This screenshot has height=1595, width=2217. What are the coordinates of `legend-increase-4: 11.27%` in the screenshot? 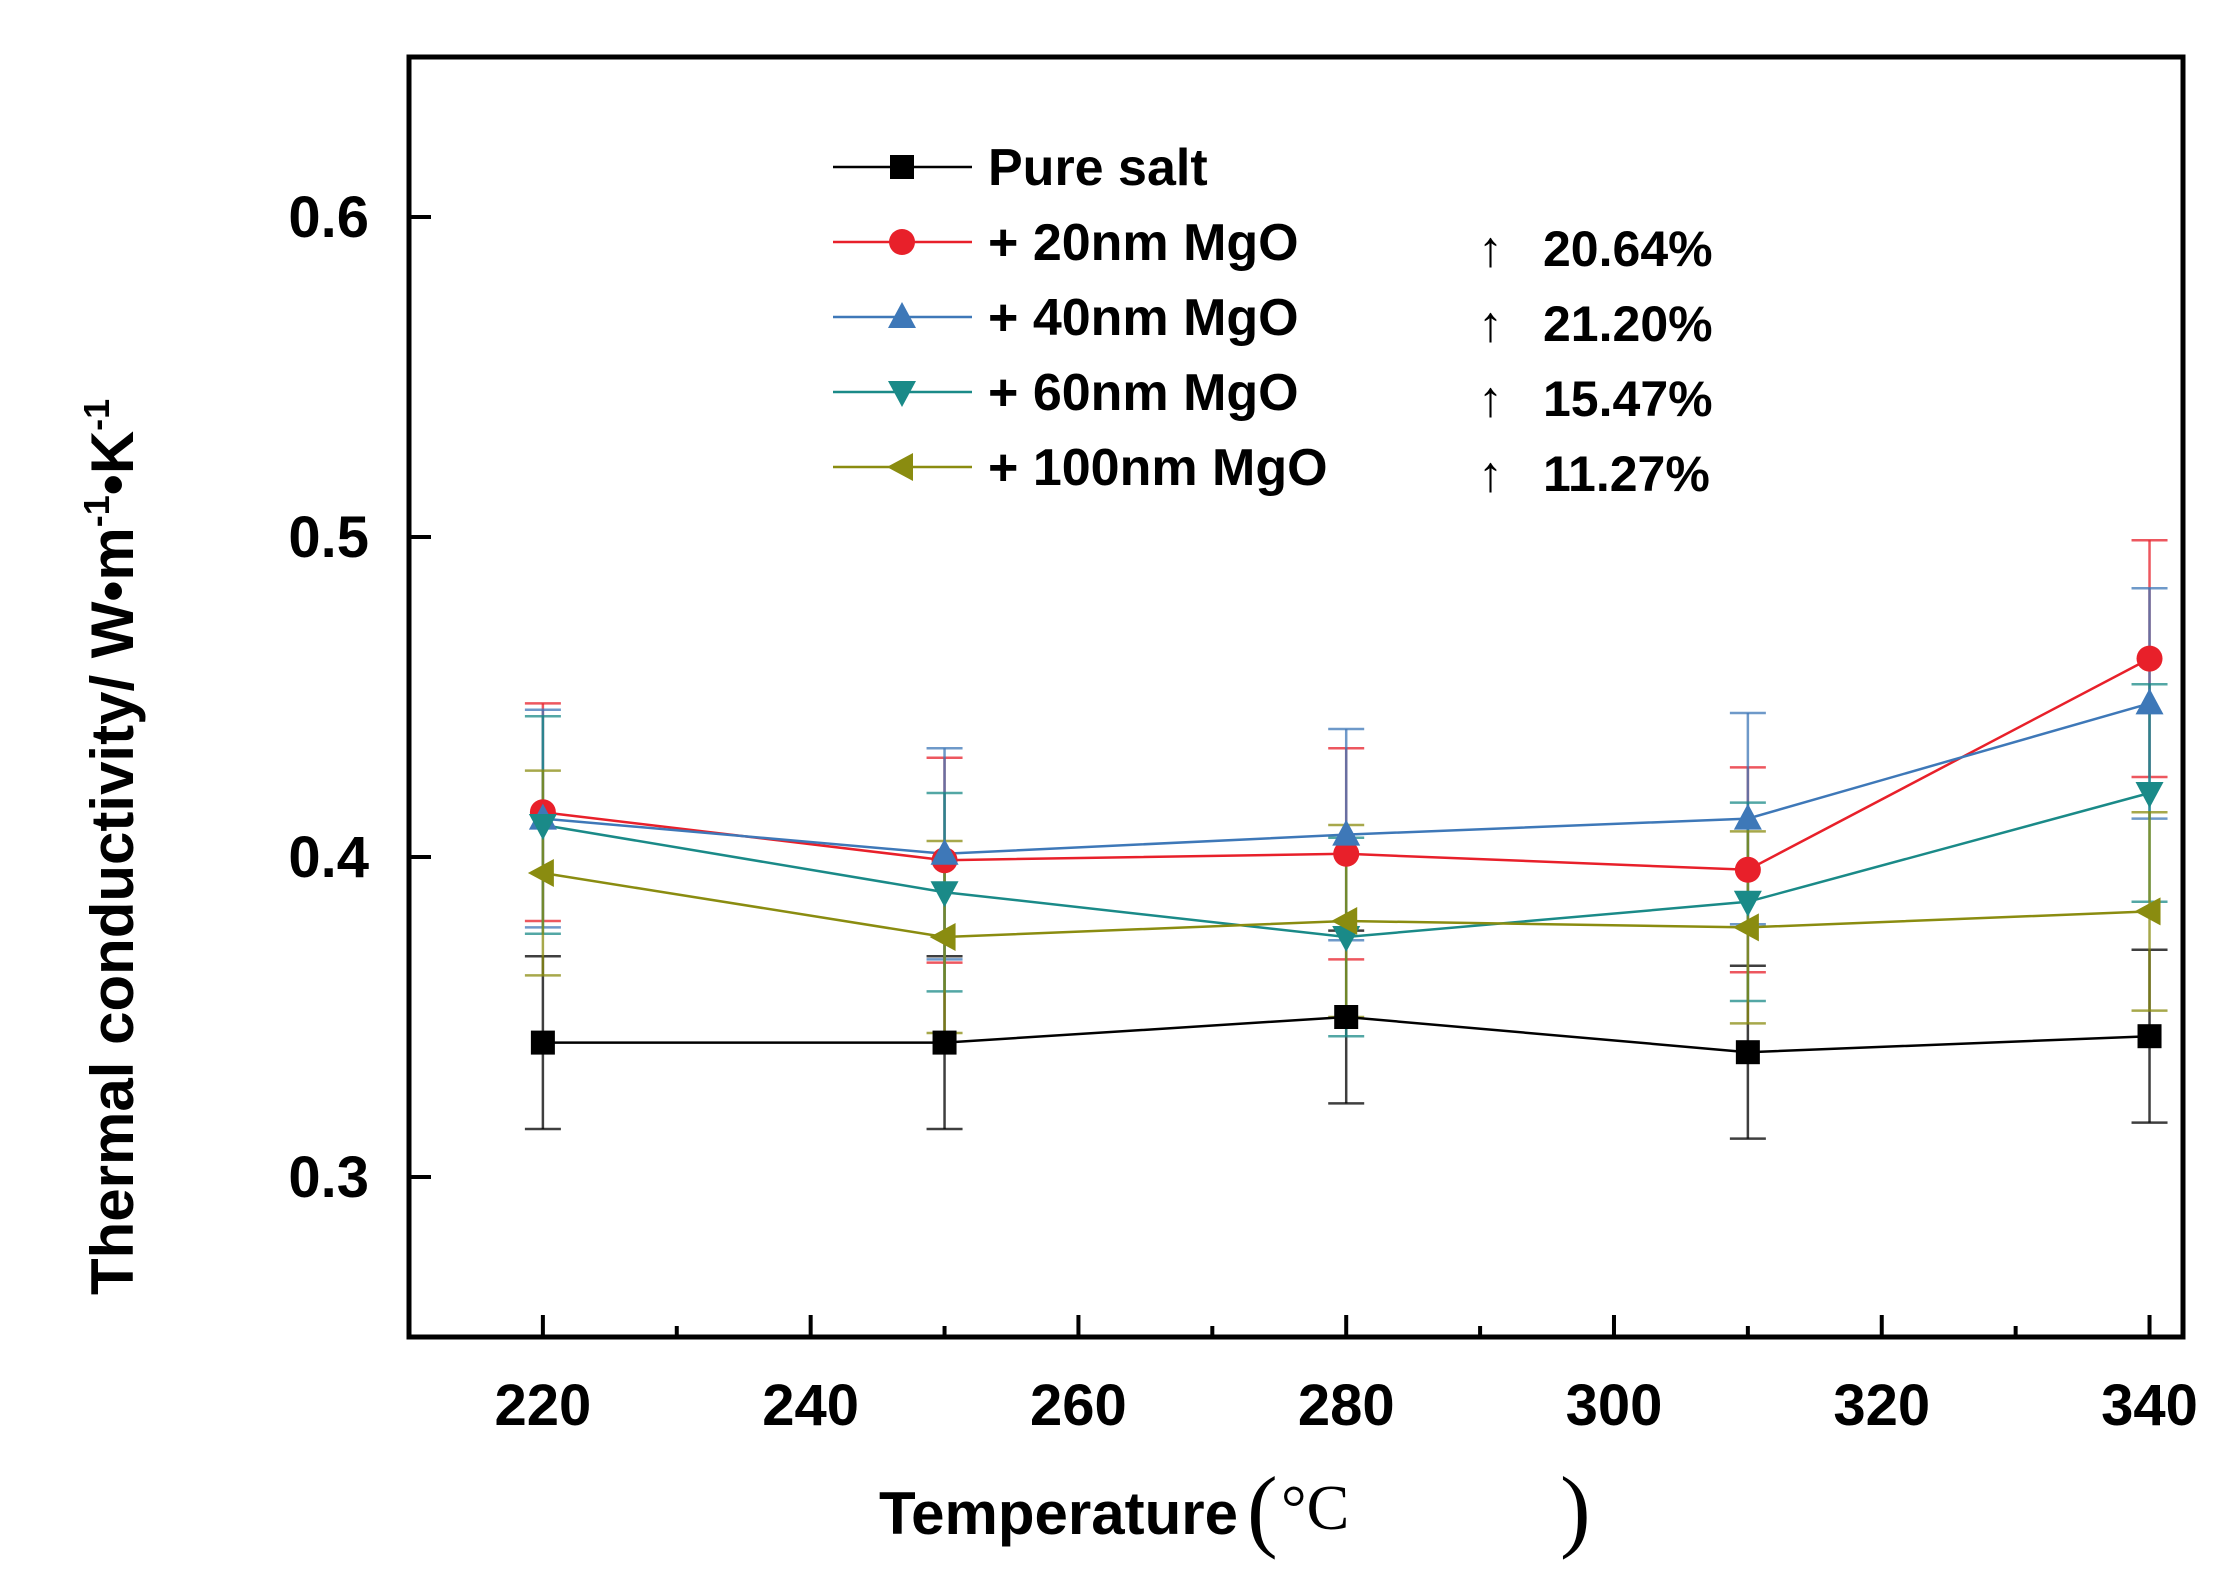 It's located at (1626, 474).